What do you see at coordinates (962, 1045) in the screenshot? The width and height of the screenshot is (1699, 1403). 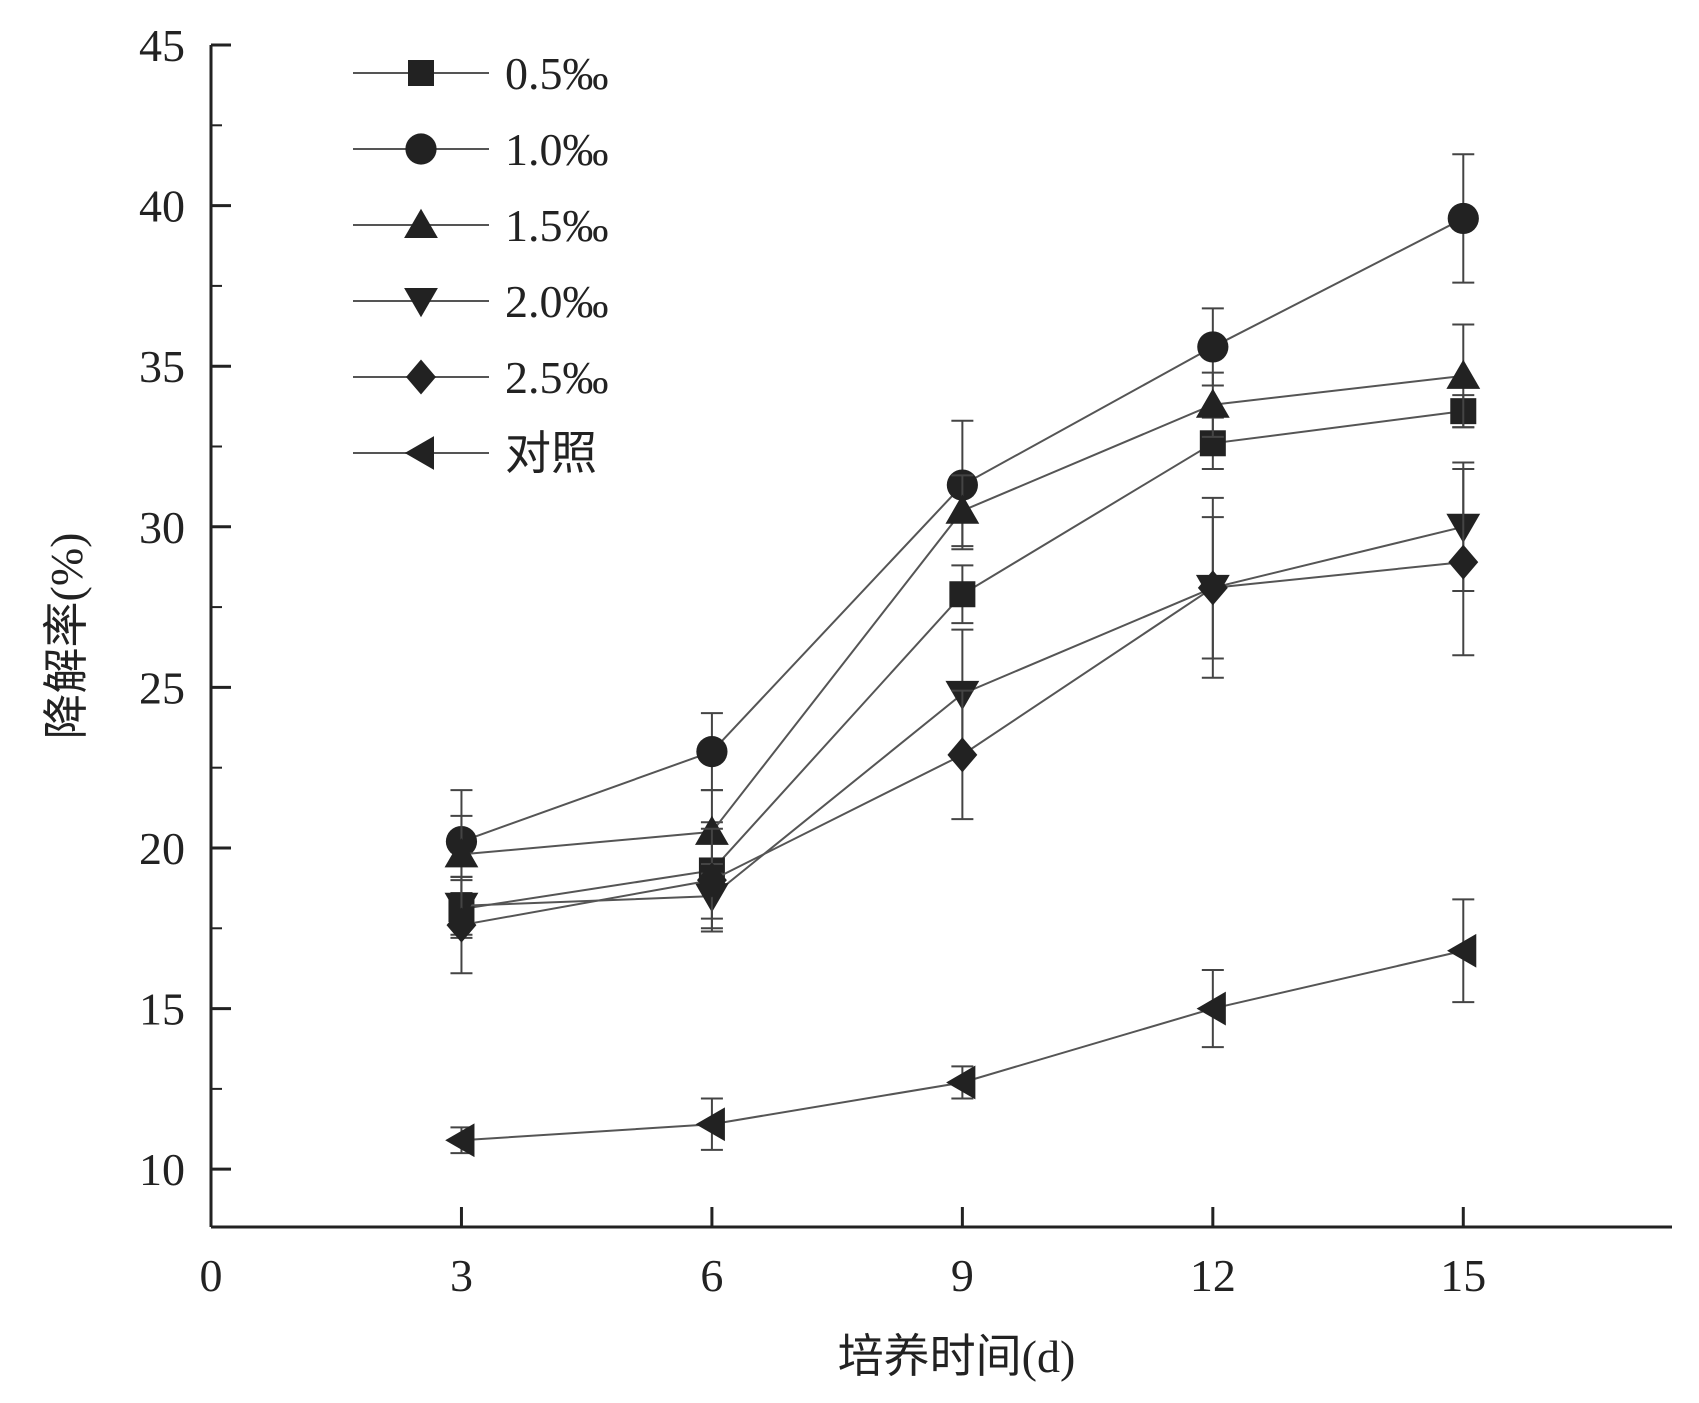 I see `series-line` at bounding box center [962, 1045].